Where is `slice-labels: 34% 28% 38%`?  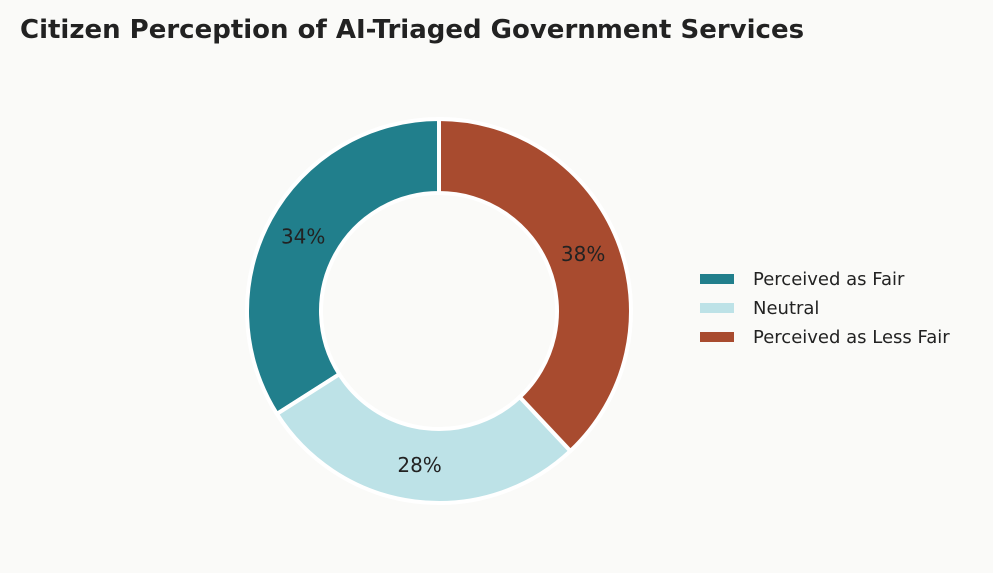
slice-labels: 34% 28% 38% is located at coordinates (443, 350).